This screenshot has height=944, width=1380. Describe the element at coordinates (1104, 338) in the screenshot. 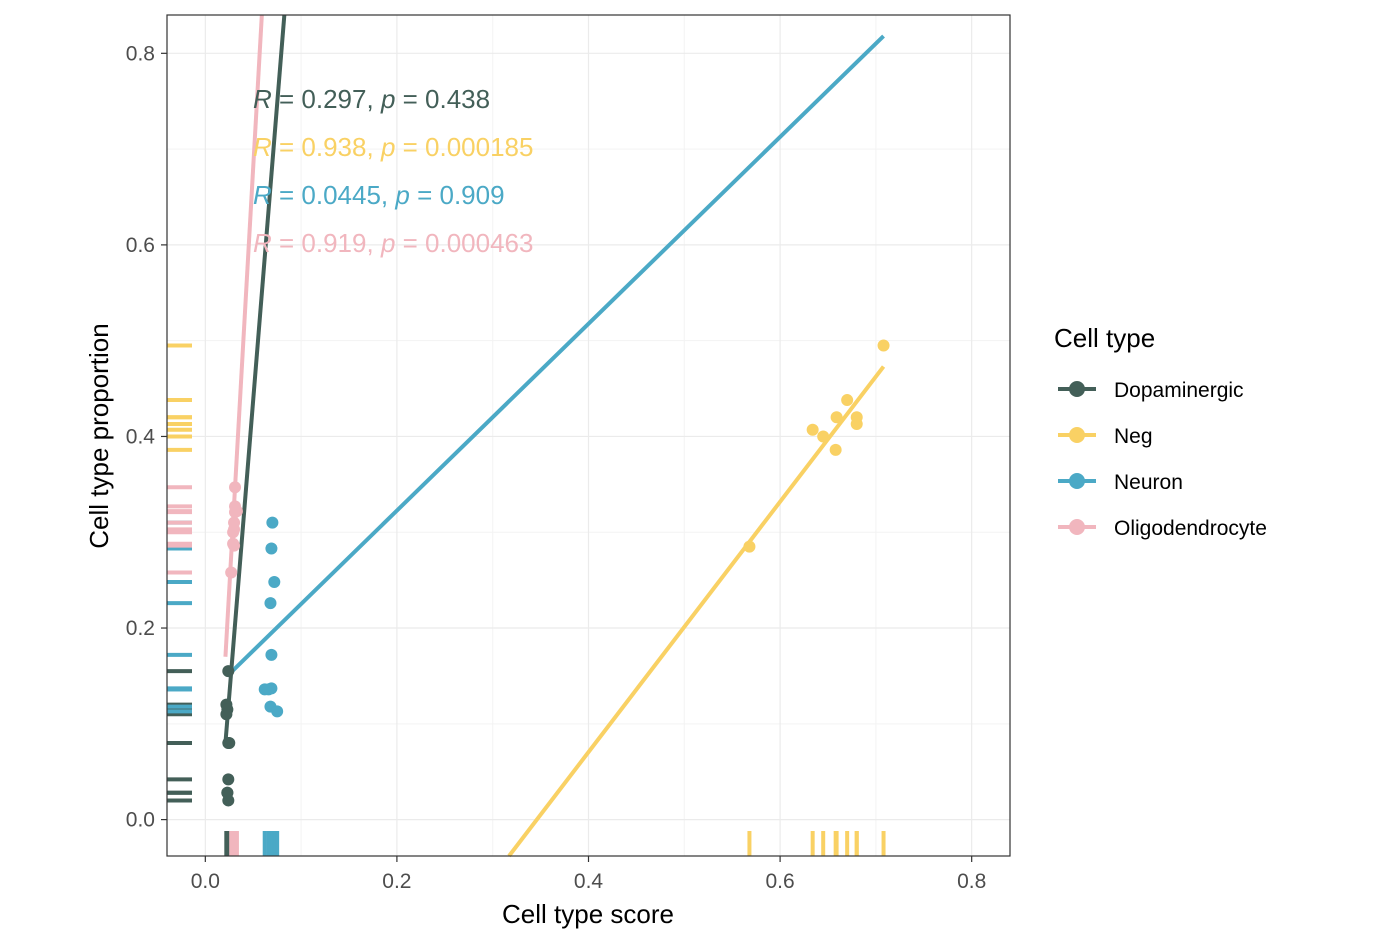

I see `legend-title: Cell type` at that location.